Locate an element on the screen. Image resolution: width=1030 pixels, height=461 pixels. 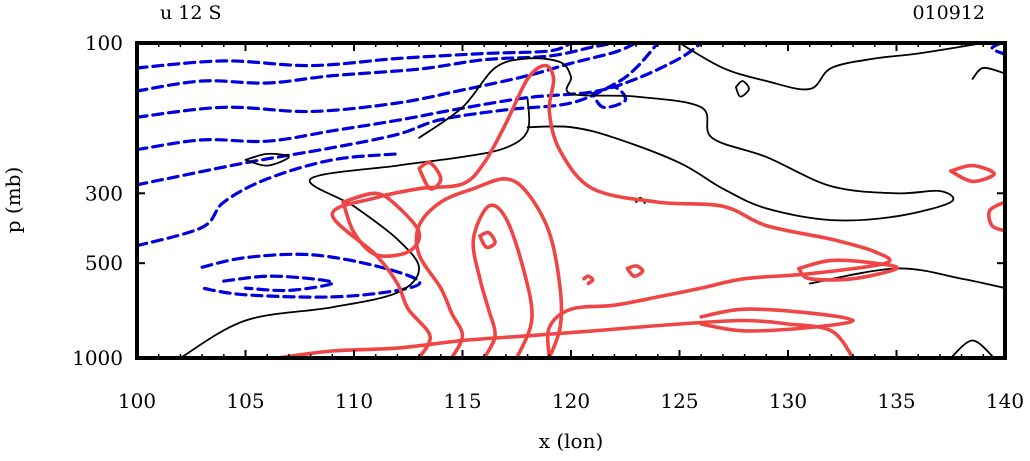
y-tick-label-500: 500 is located at coordinates (104, 263).